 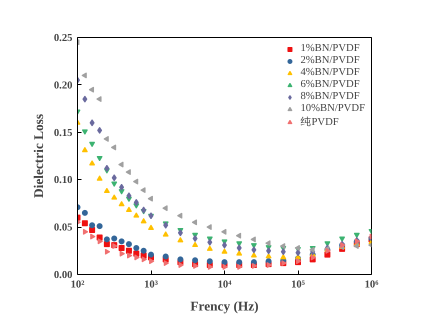 I want to click on y-tick-label: 0.20, so click(x=63, y=86).